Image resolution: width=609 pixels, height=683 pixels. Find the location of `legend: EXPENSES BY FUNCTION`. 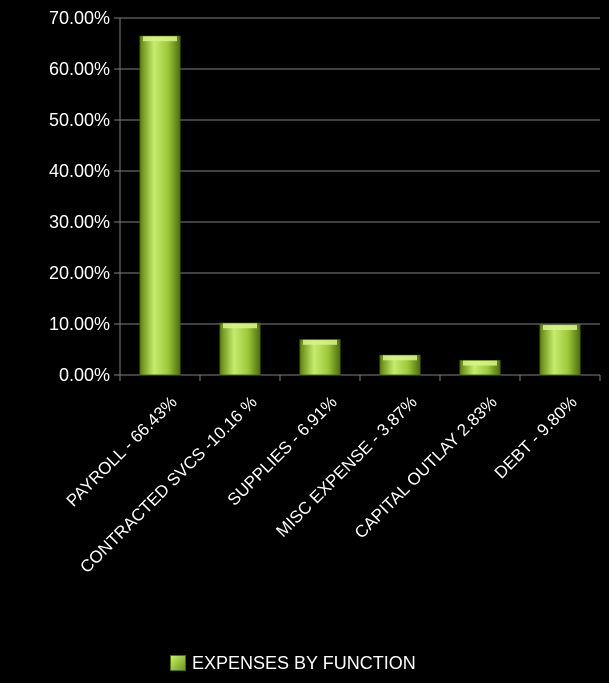

legend: EXPENSES BY FUNCTION is located at coordinates (293, 663).